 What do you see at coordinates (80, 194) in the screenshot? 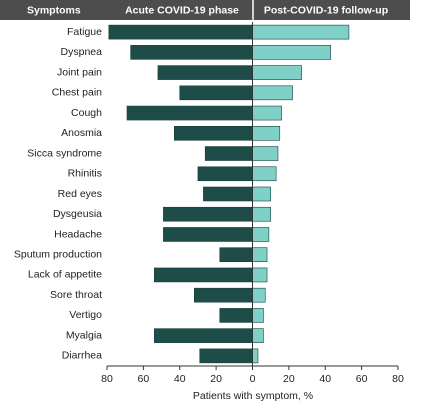
I see `category-label: Red eyes` at bounding box center [80, 194].